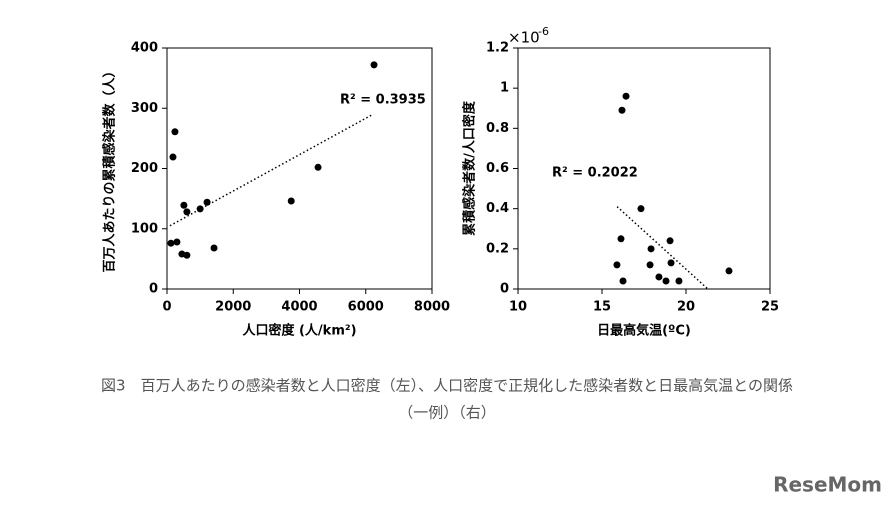 The height and width of the screenshot is (506, 895). I want to click on x-tick-label: 15, so click(602, 307).